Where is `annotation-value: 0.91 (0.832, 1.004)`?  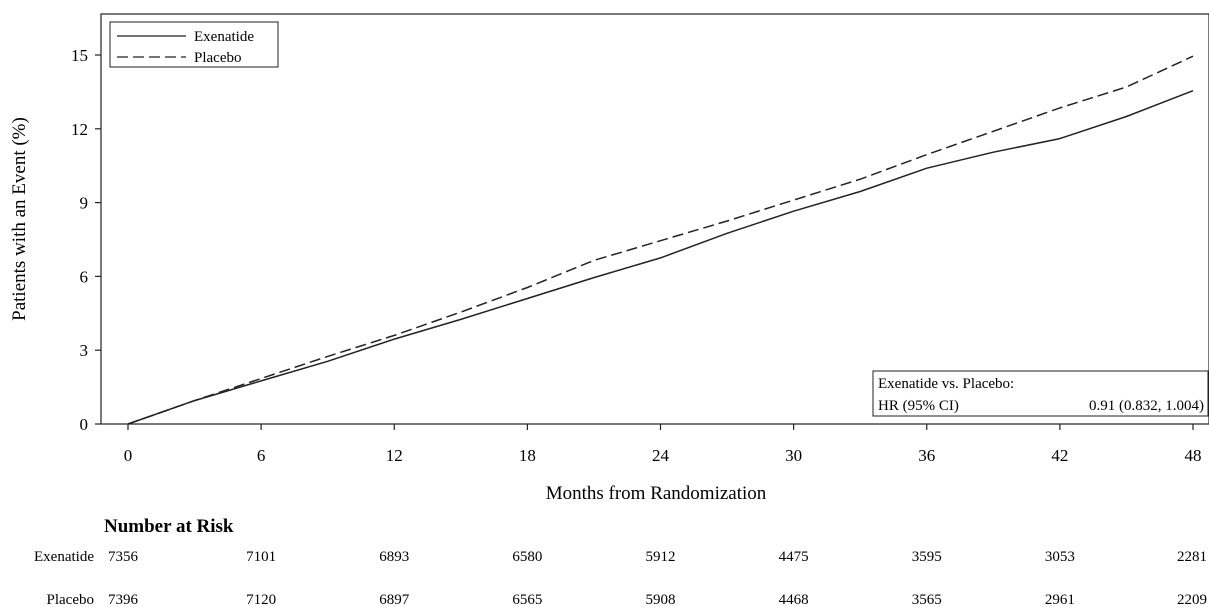 annotation-value: 0.91 (0.832, 1.004) is located at coordinates (1146, 406).